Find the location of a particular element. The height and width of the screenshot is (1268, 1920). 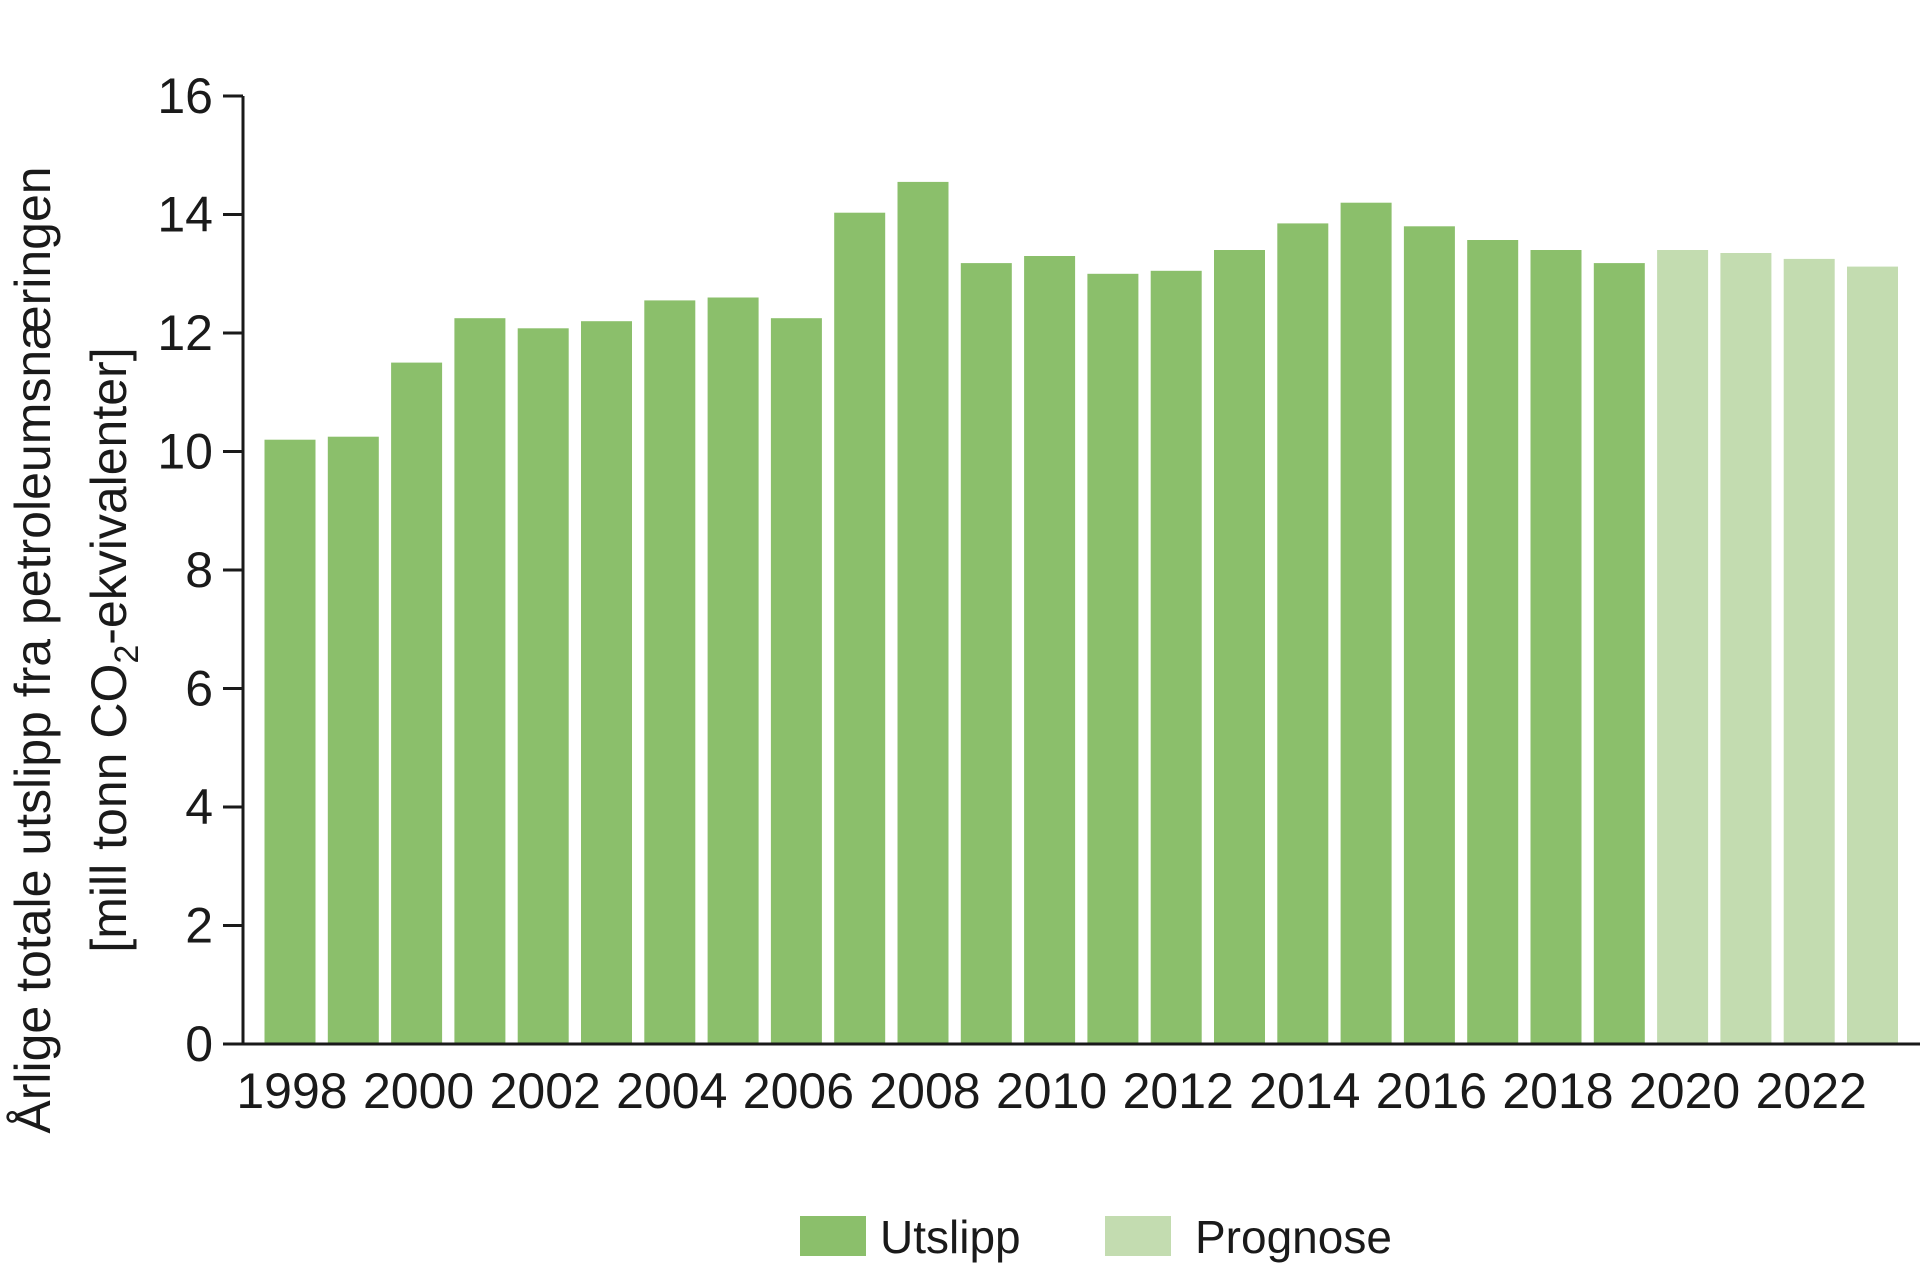

bar-utslipp-2001 is located at coordinates (480, 681).